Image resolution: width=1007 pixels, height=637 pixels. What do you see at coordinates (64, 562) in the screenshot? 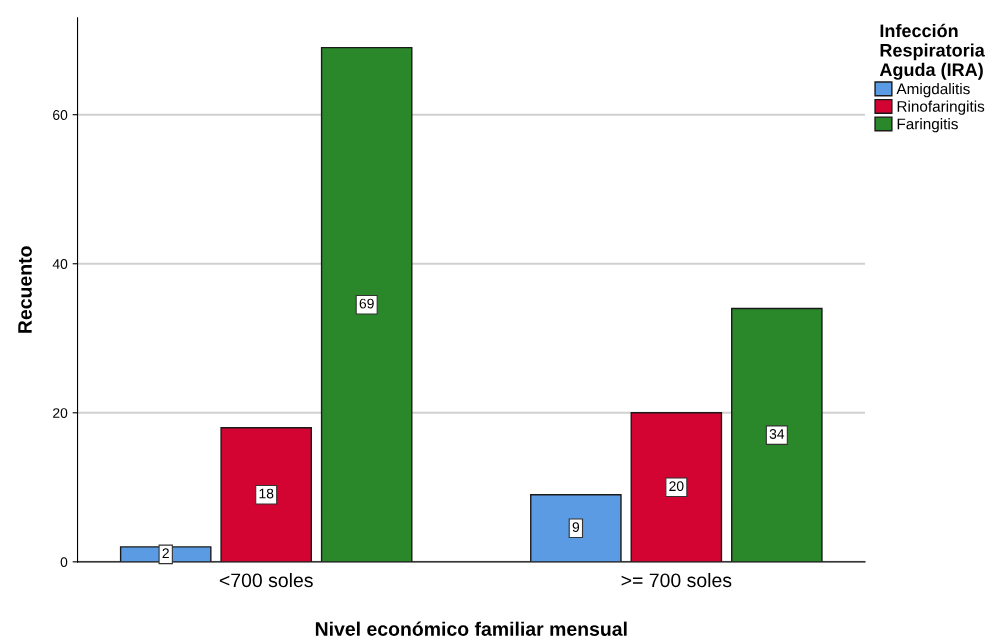
I see `y-tick-label: 0` at bounding box center [64, 562].